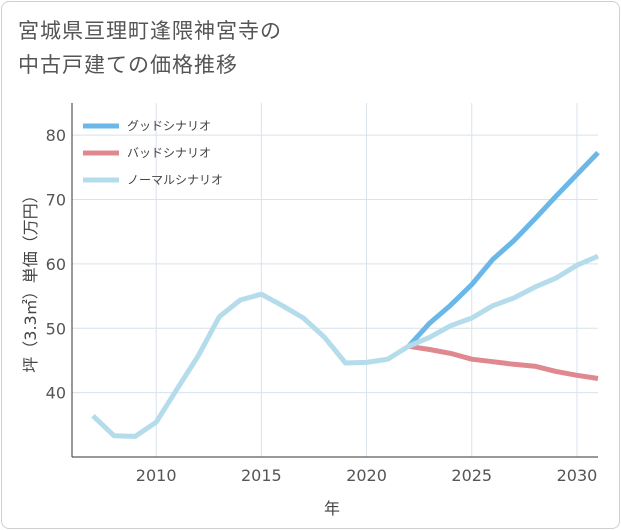  Describe the element at coordinates (169, 153) in the screenshot. I see `legend-label: バッドシナリオ` at that location.